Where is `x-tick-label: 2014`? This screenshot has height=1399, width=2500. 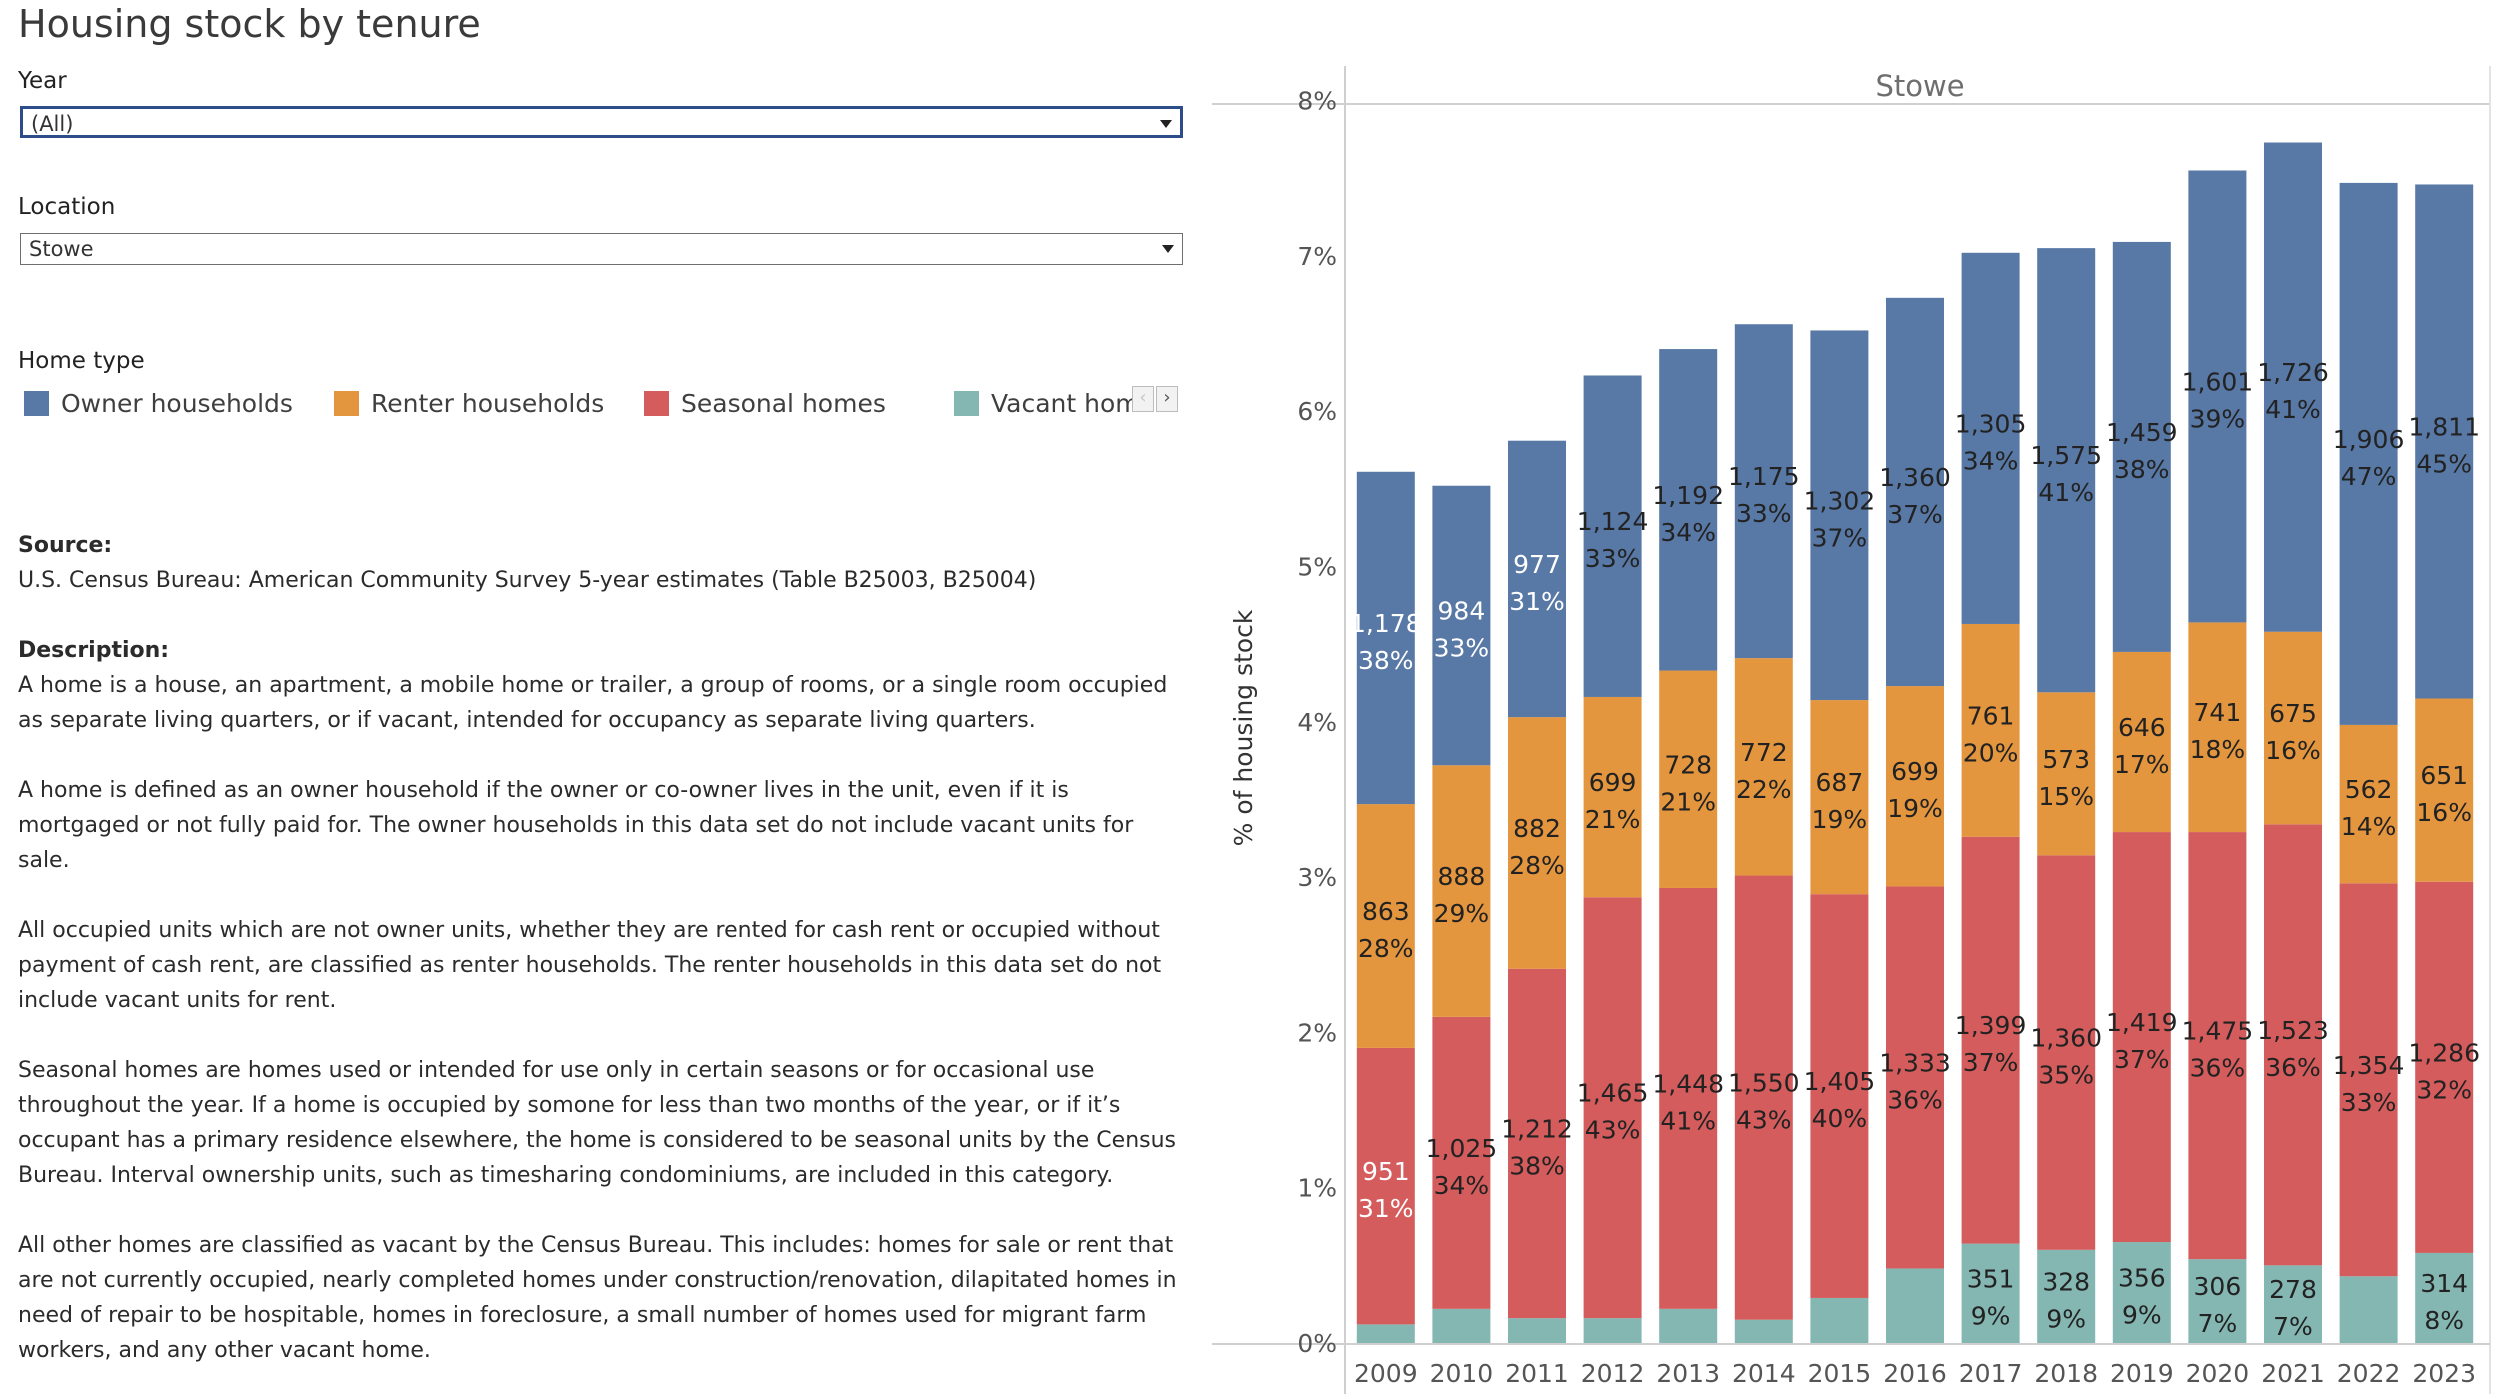 x-tick-label: 2014 is located at coordinates (1764, 1373).